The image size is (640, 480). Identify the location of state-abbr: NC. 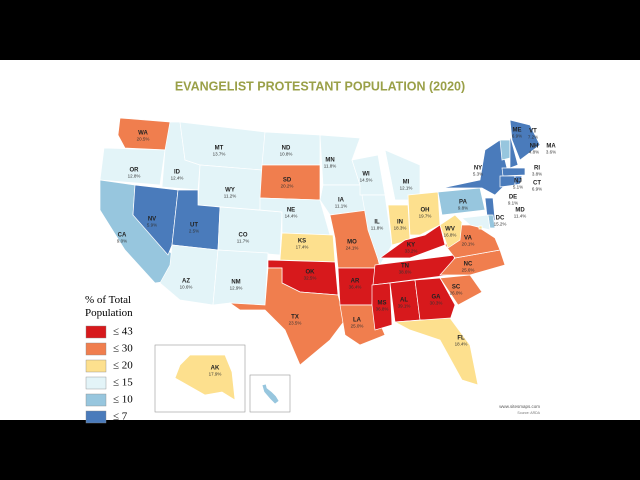
(468, 265).